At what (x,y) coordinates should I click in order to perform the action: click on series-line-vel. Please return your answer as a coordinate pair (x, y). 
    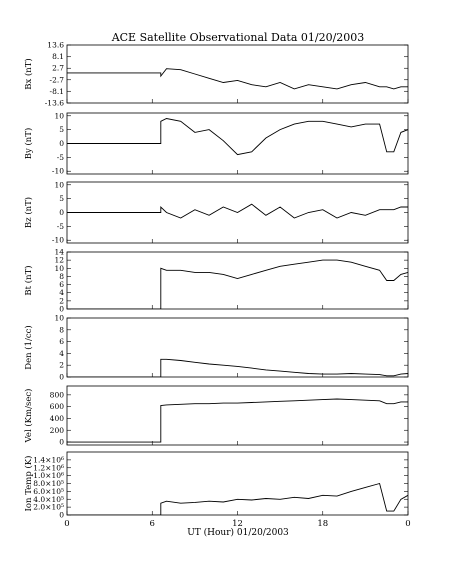
    Looking at the image, I should click on (237, 420).